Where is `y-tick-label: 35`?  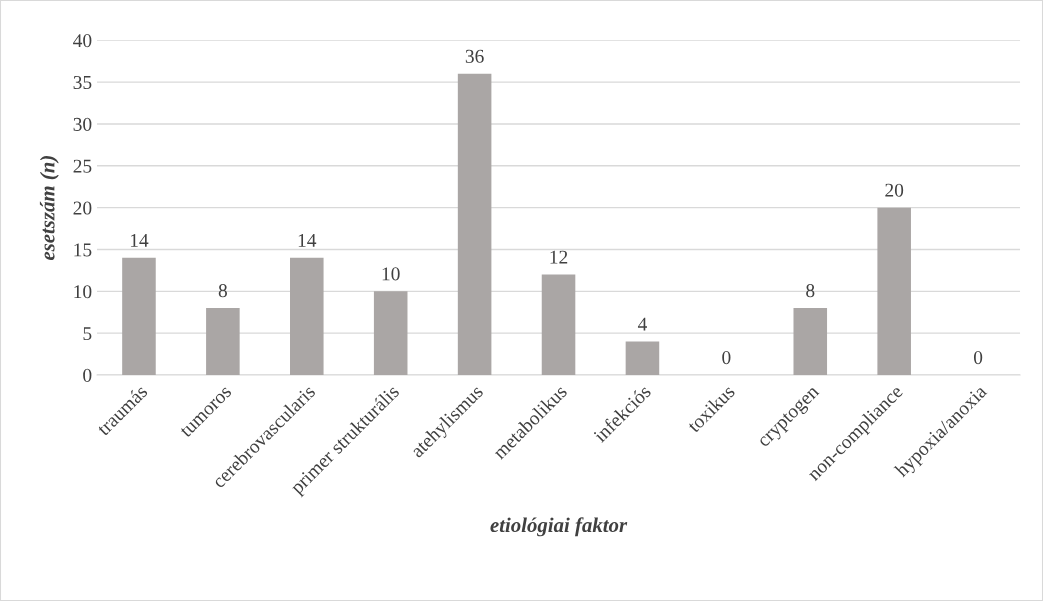
y-tick-label: 35 is located at coordinates (82, 82).